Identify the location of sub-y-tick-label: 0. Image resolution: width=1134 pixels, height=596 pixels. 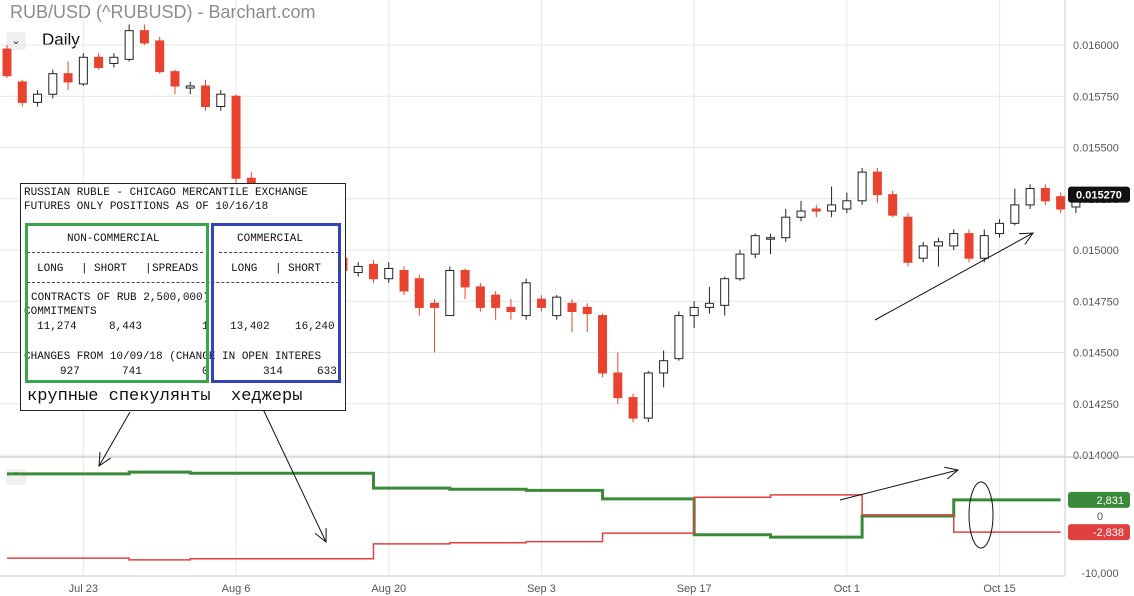
(1100, 517).